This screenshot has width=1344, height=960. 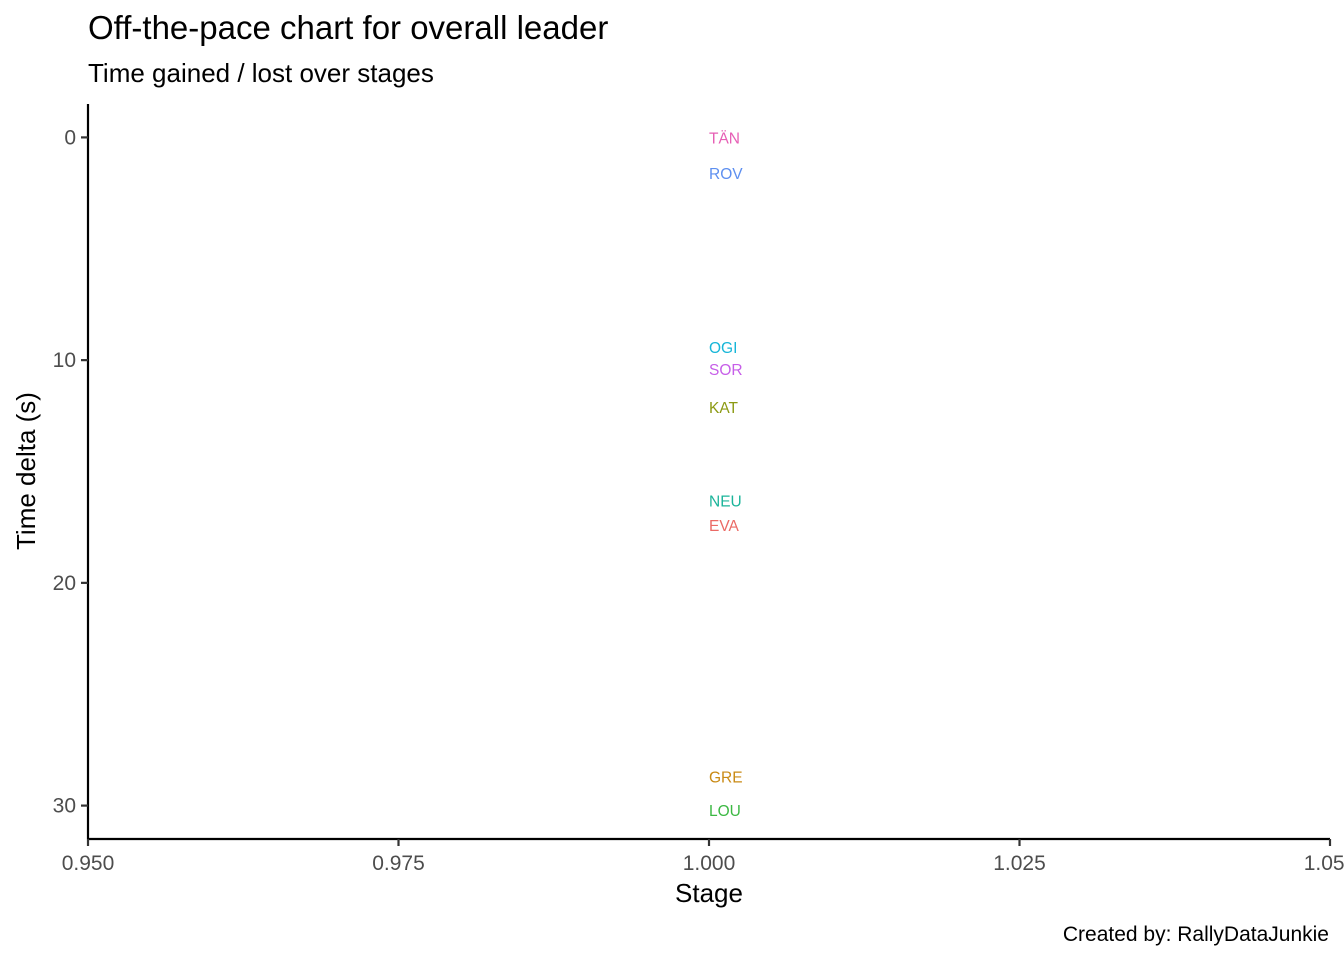 What do you see at coordinates (26, 471) in the screenshot?
I see `y-axis-title: Time delta (s)` at bounding box center [26, 471].